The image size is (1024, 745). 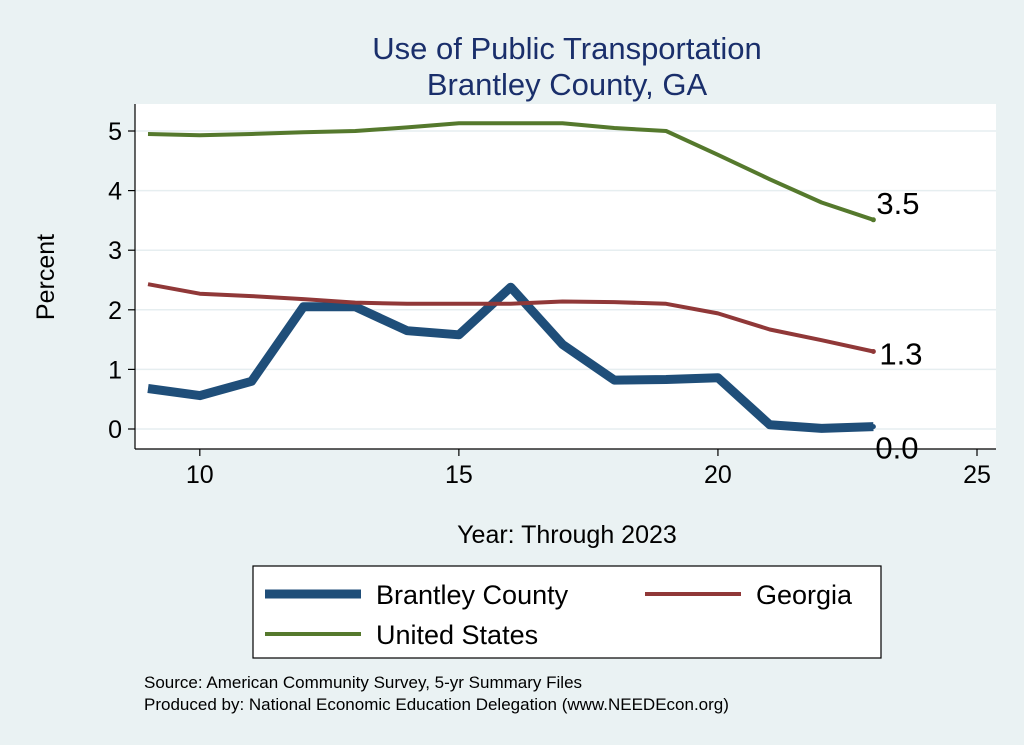 What do you see at coordinates (472, 595) in the screenshot?
I see `legend-label: Brantley County` at bounding box center [472, 595].